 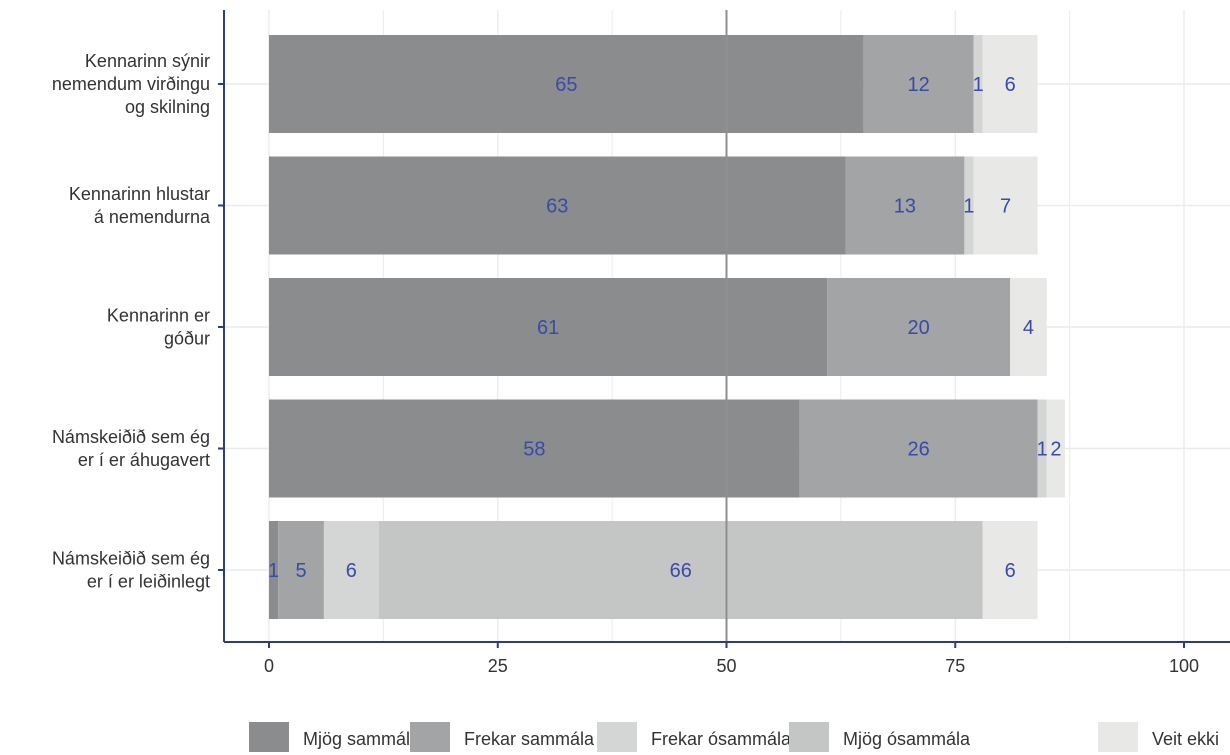 I want to click on bar-value-label: 7, so click(x=1005, y=207).